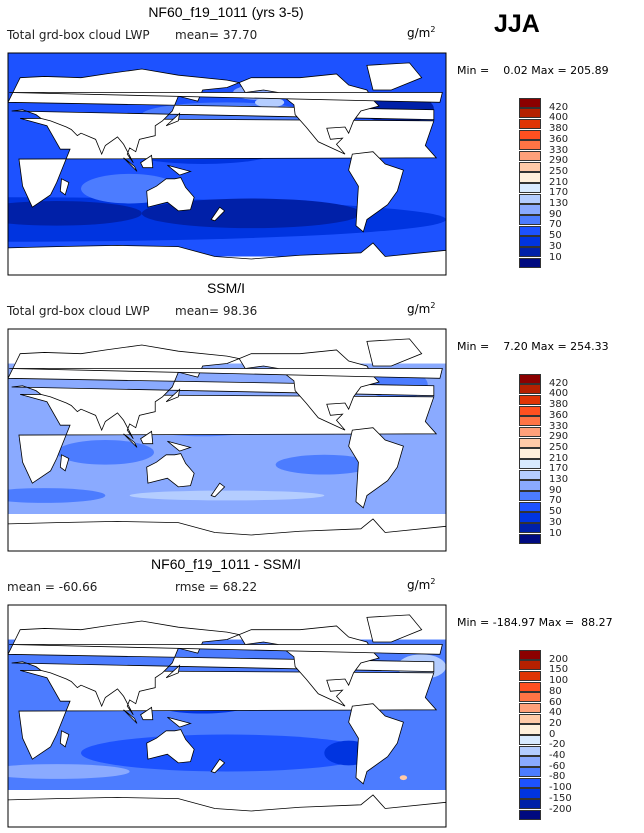 This screenshot has width=644, height=833. I want to click on colorbar-label: 30, so click(555, 246).